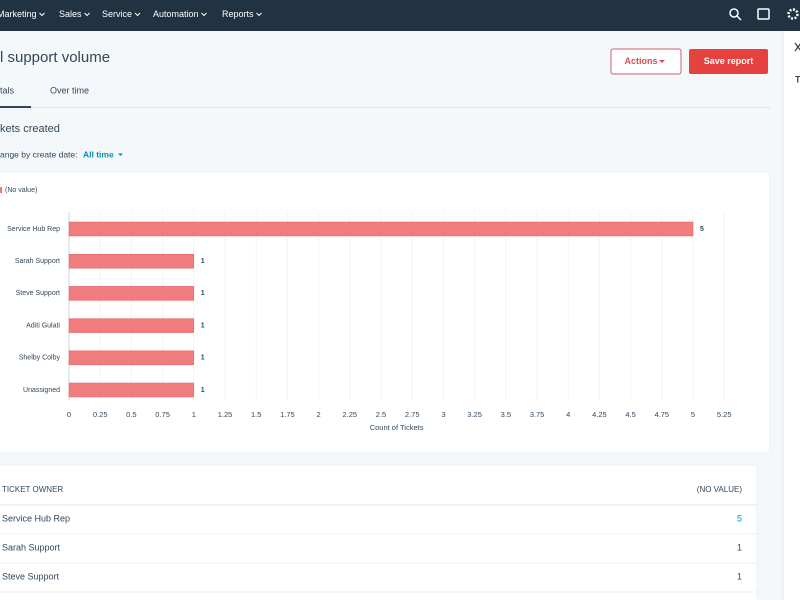  Describe the element at coordinates (31, 547) in the screenshot. I see `row-label: Sarah Support` at that location.